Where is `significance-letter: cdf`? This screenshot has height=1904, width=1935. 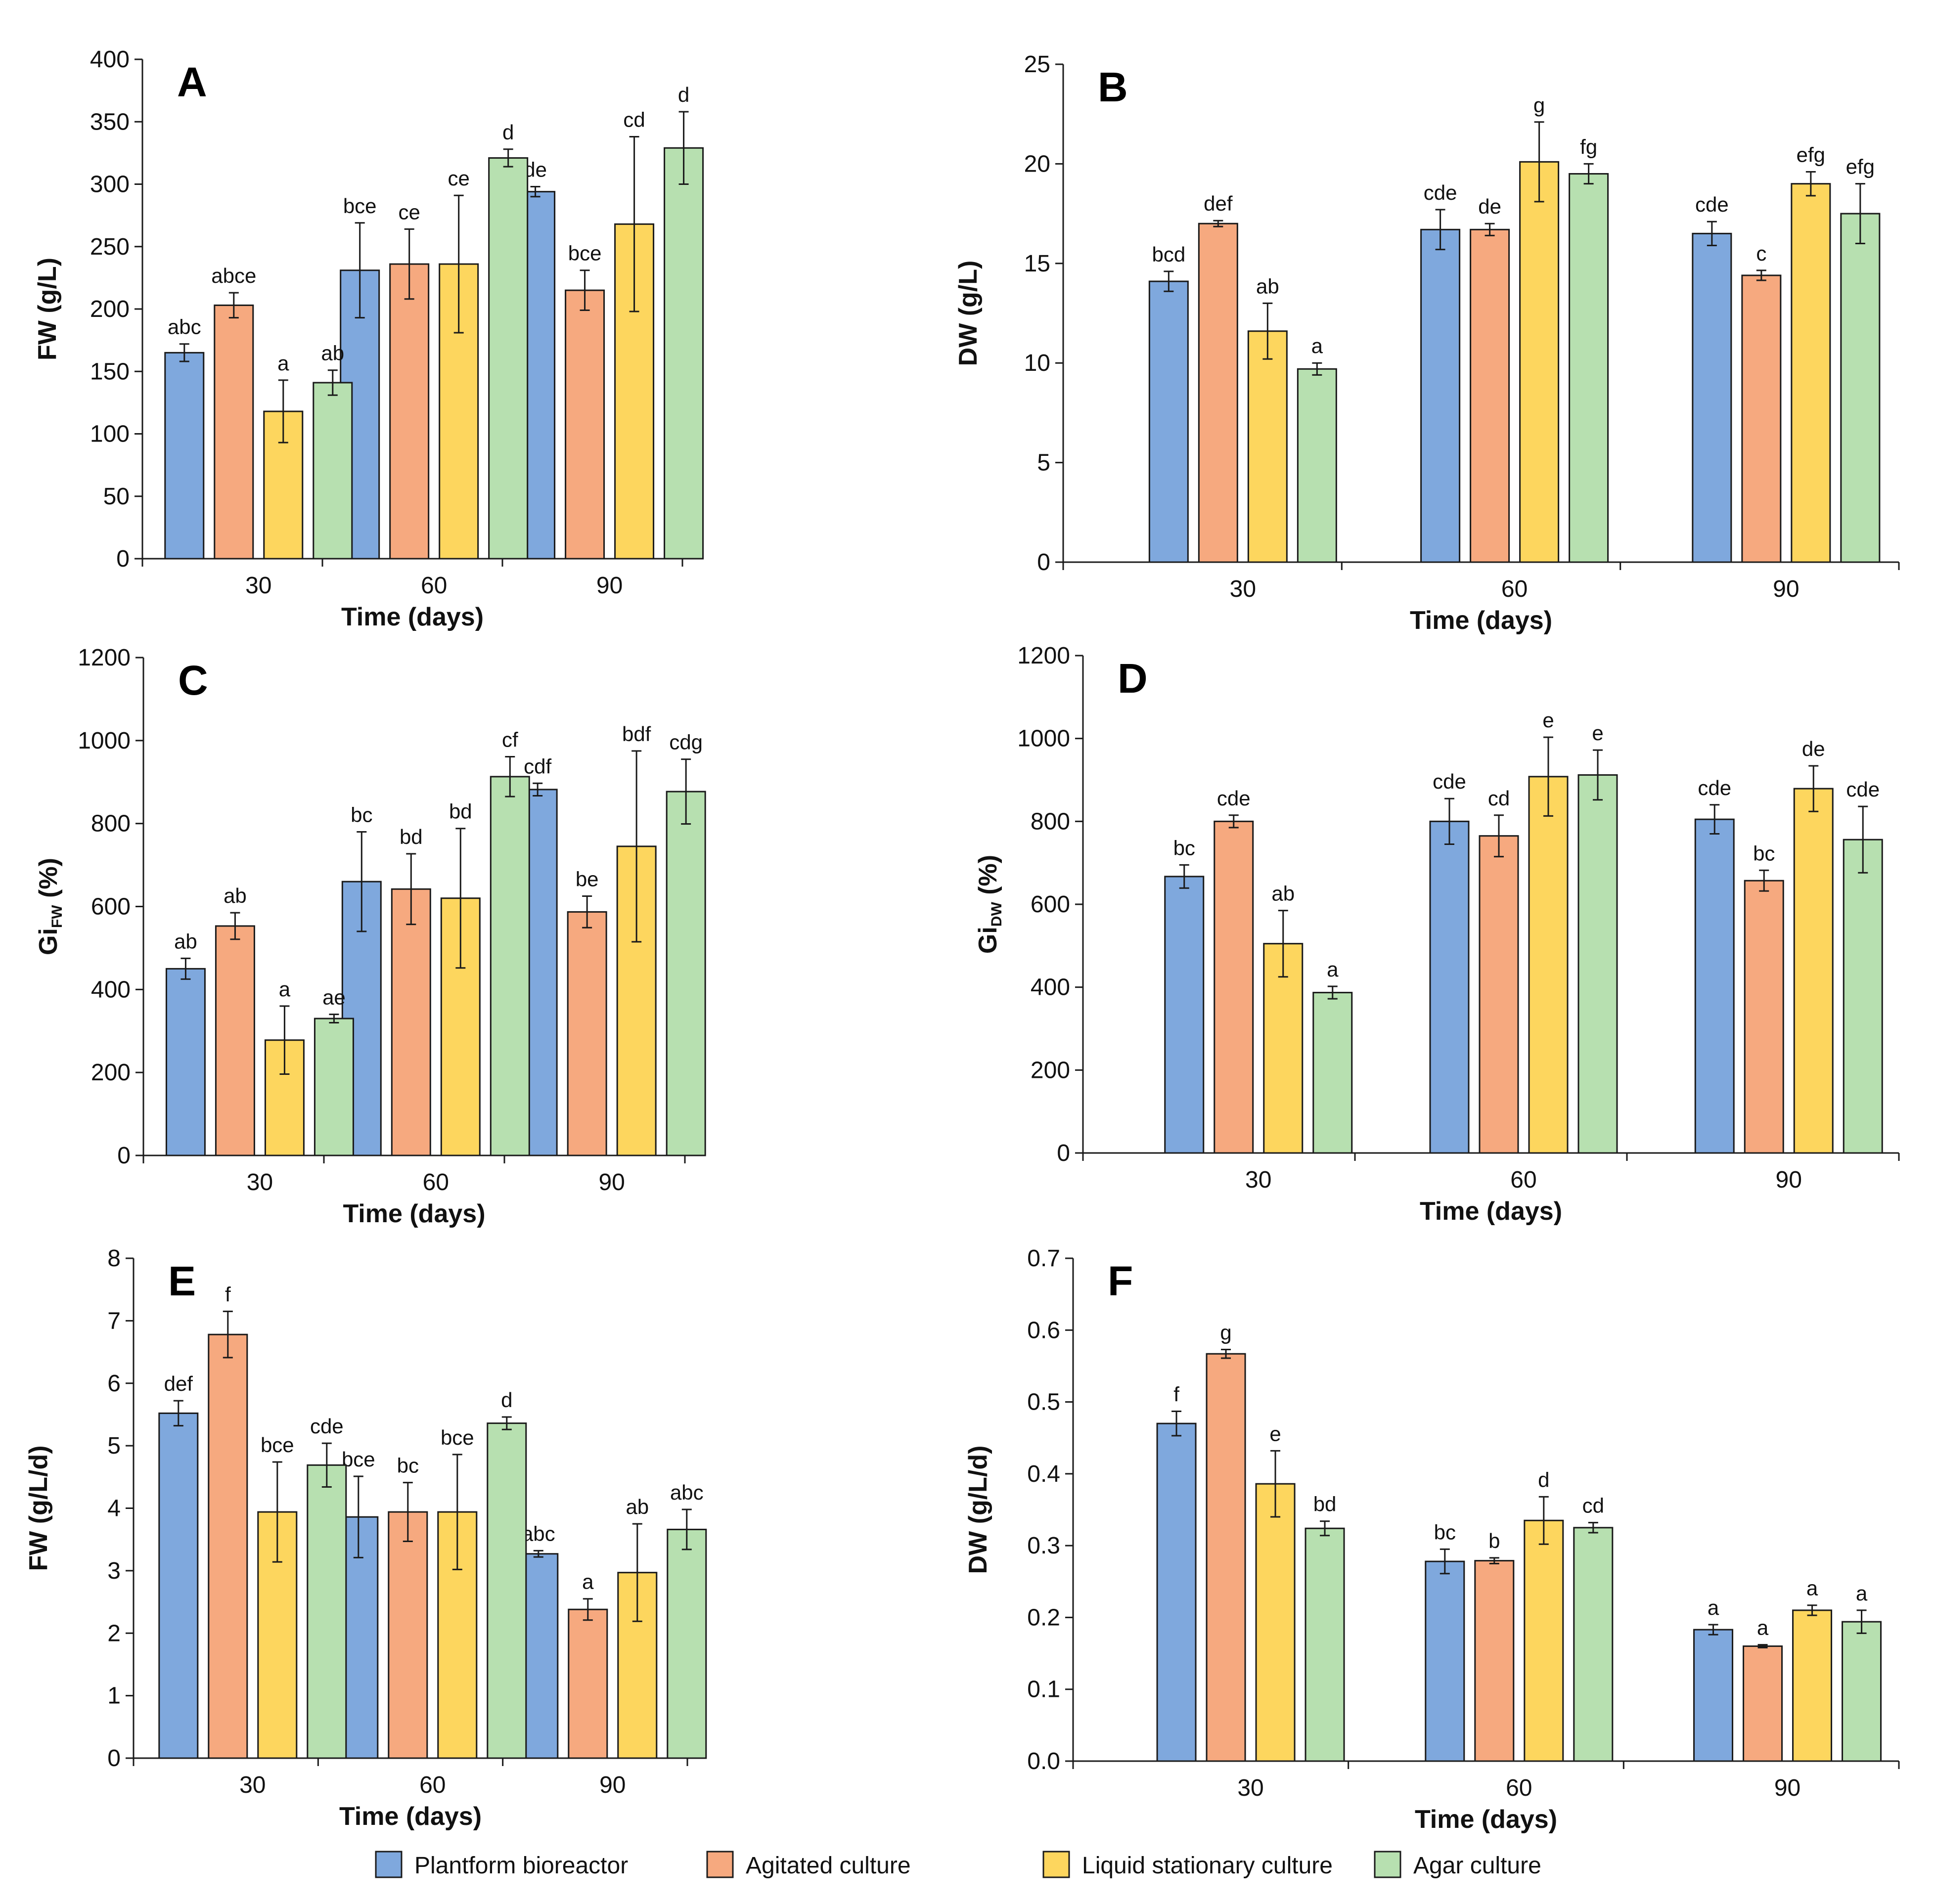 significance-letter: cdf is located at coordinates (537, 766).